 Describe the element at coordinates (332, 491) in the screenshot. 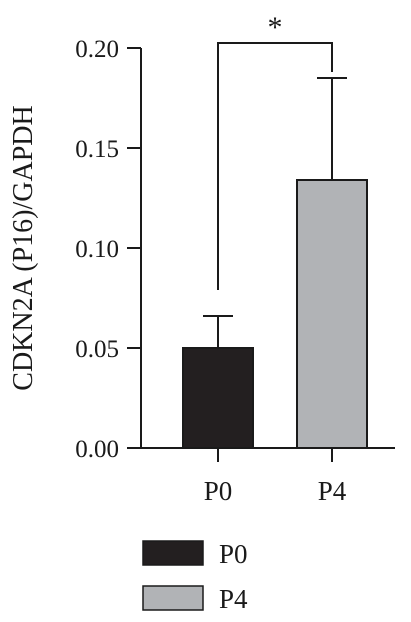

I see `x-tick-label: P4` at that location.